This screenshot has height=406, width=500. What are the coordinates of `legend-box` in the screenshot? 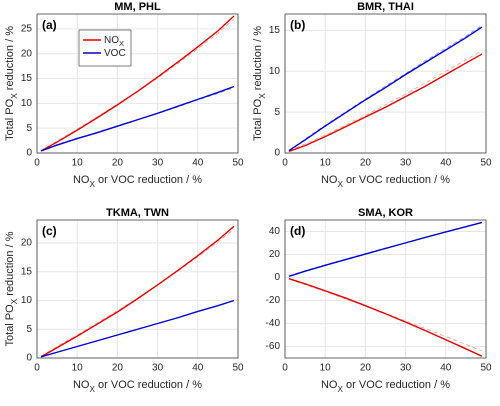 It's located at (105, 48).